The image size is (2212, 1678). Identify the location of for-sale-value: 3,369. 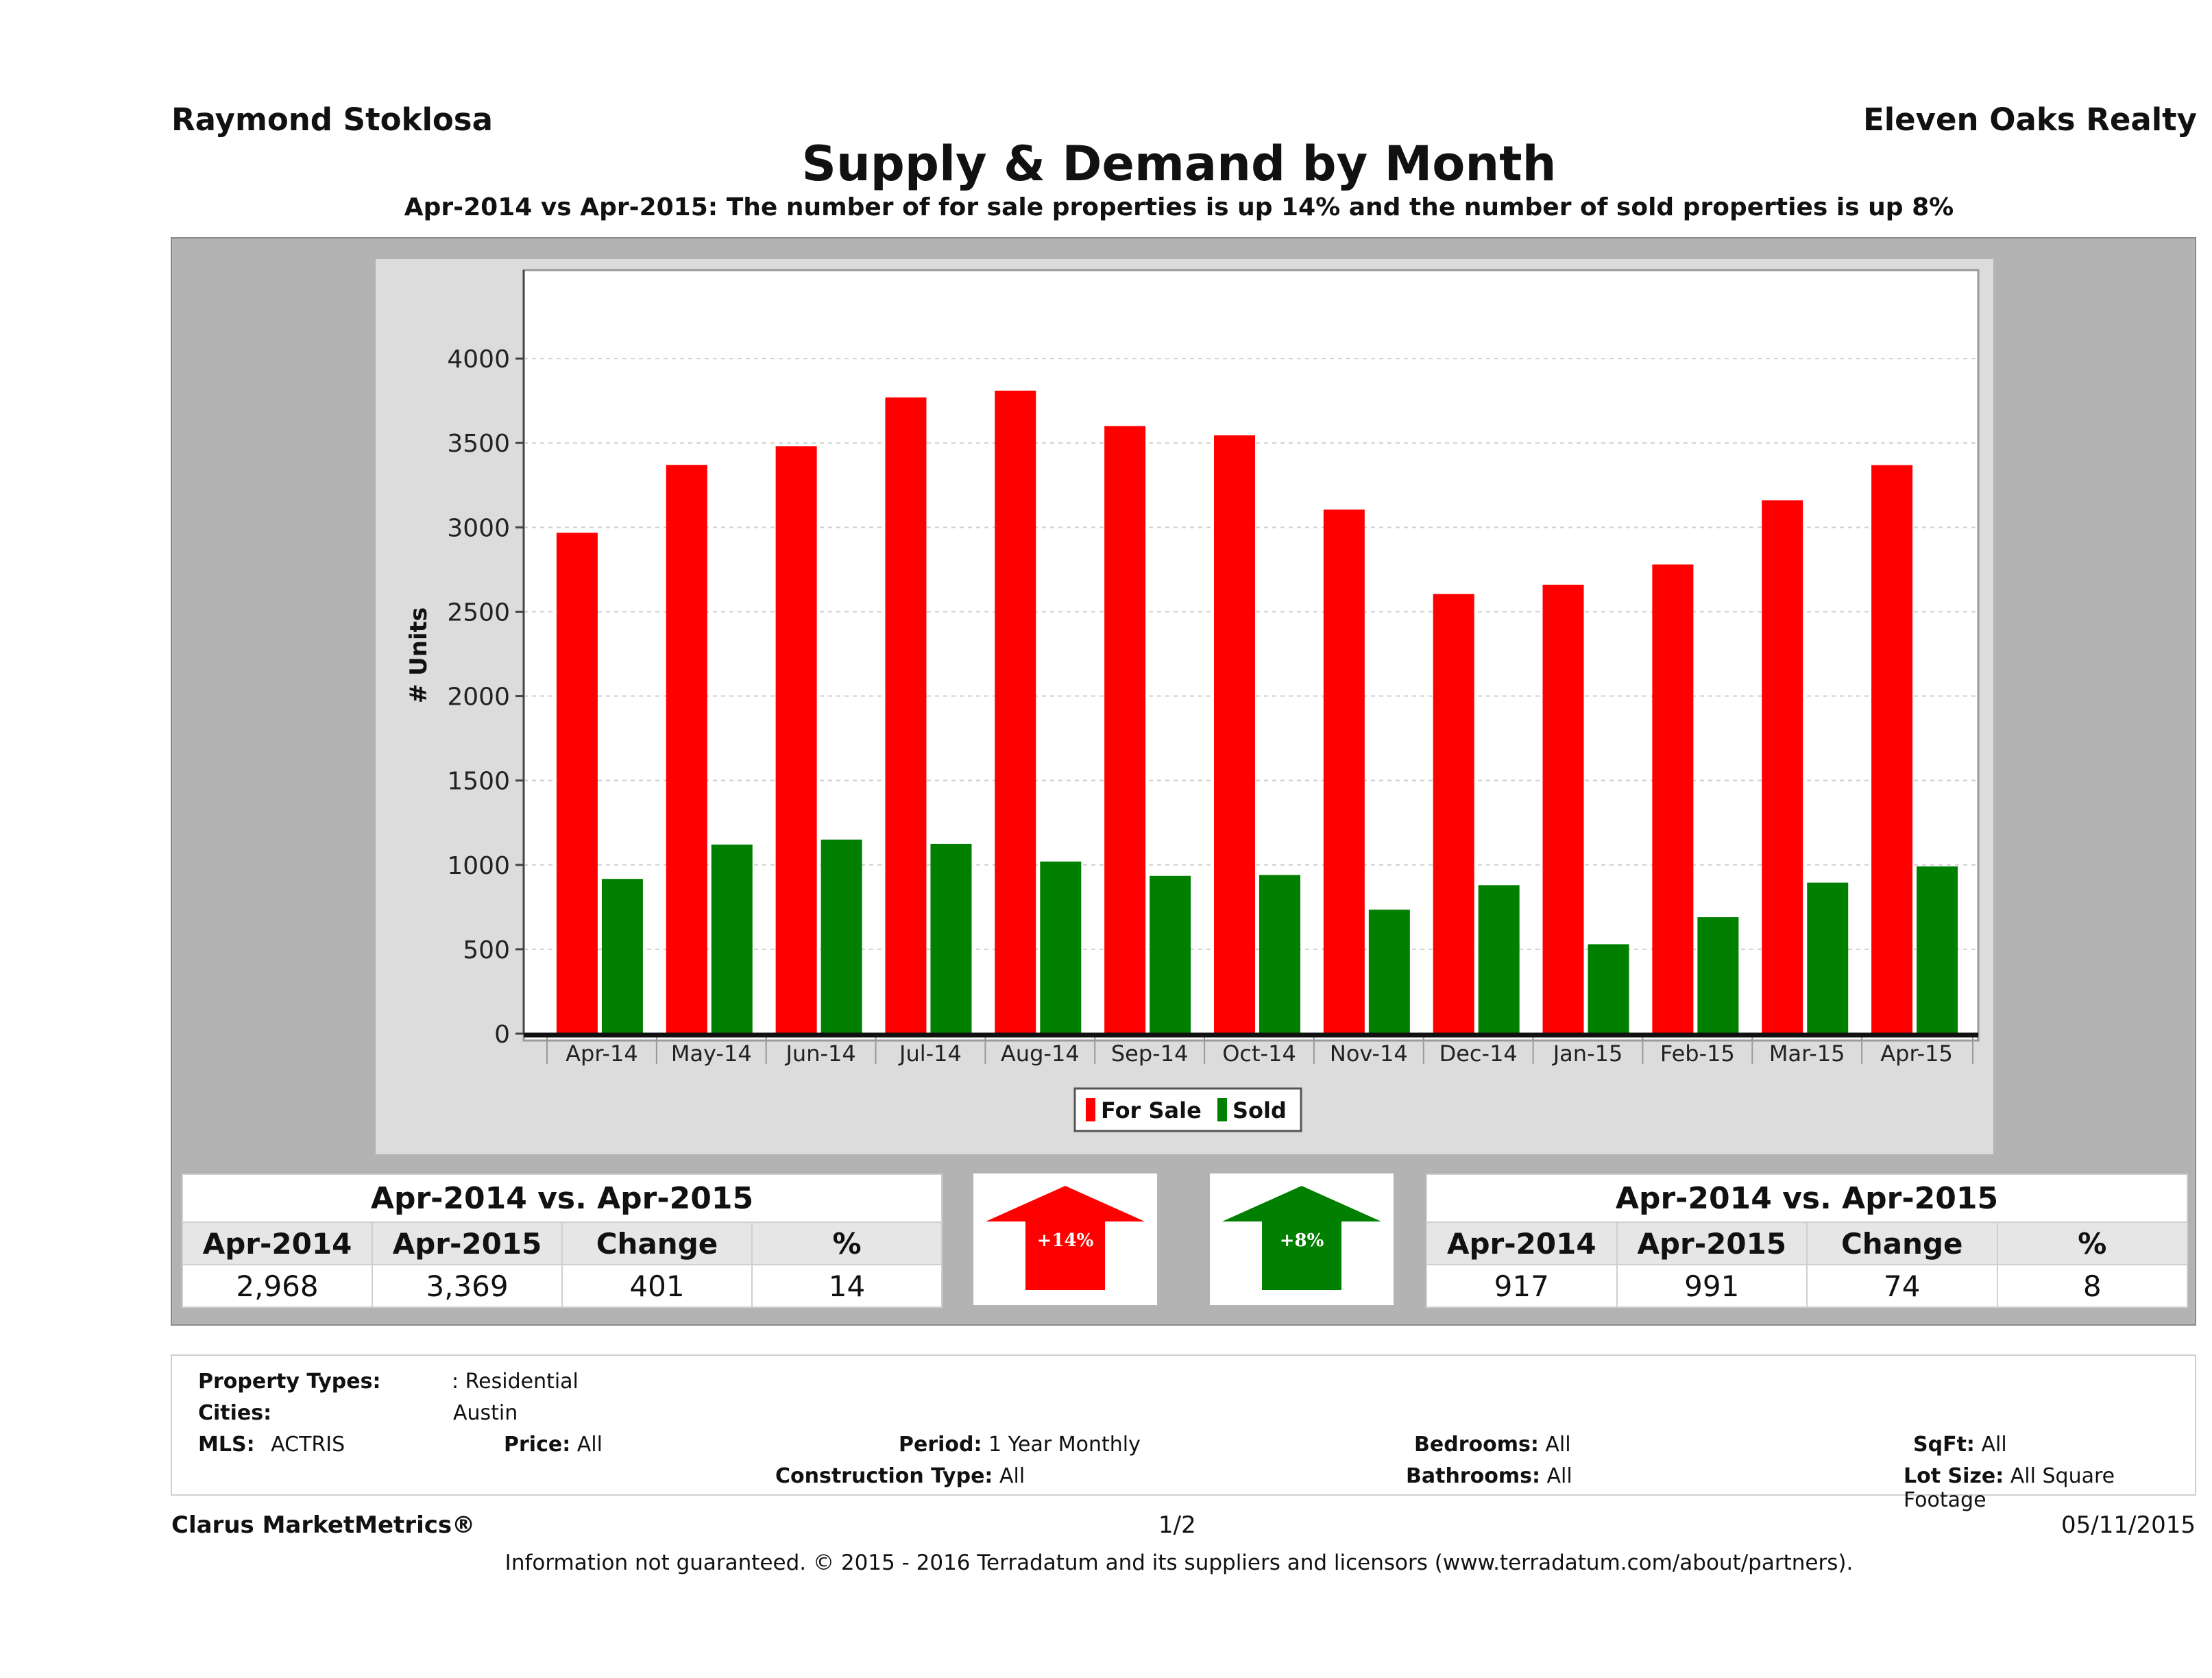
(467, 1286).